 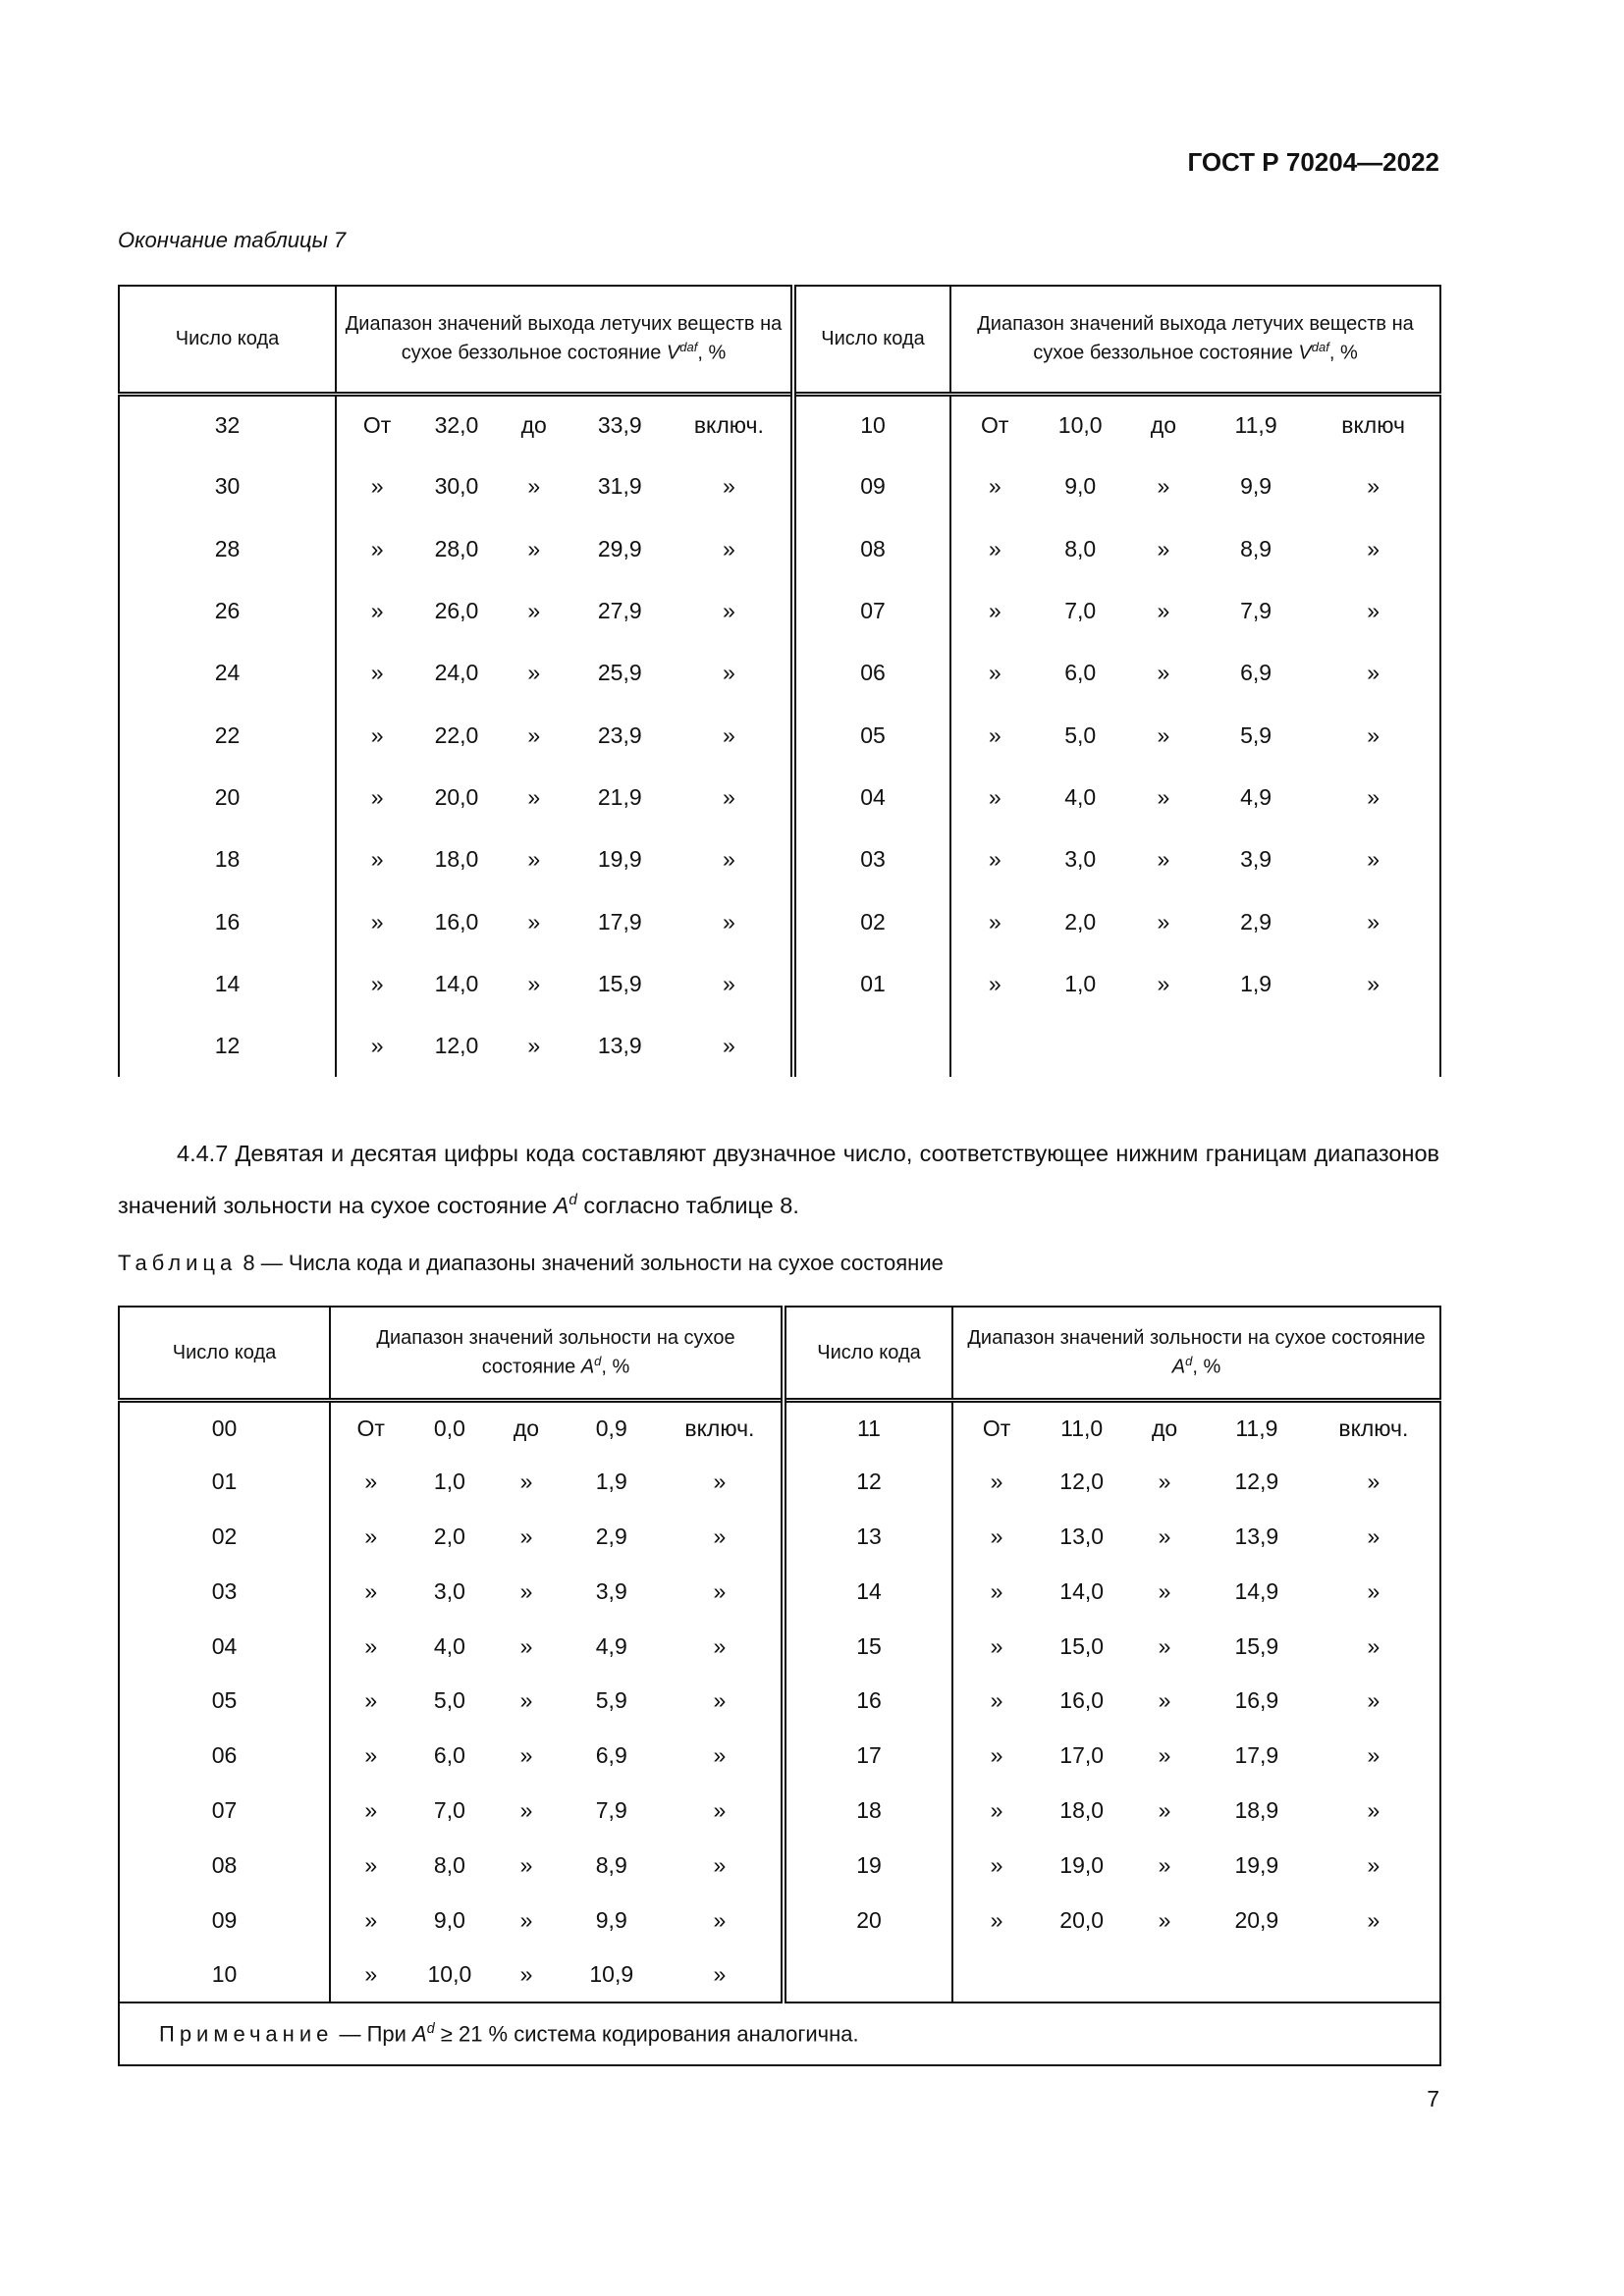 I want to click on table-row: 18 » 18,0 » 19,9 » 03 » 3,0 » 3,9 », so click(x=779, y=860).